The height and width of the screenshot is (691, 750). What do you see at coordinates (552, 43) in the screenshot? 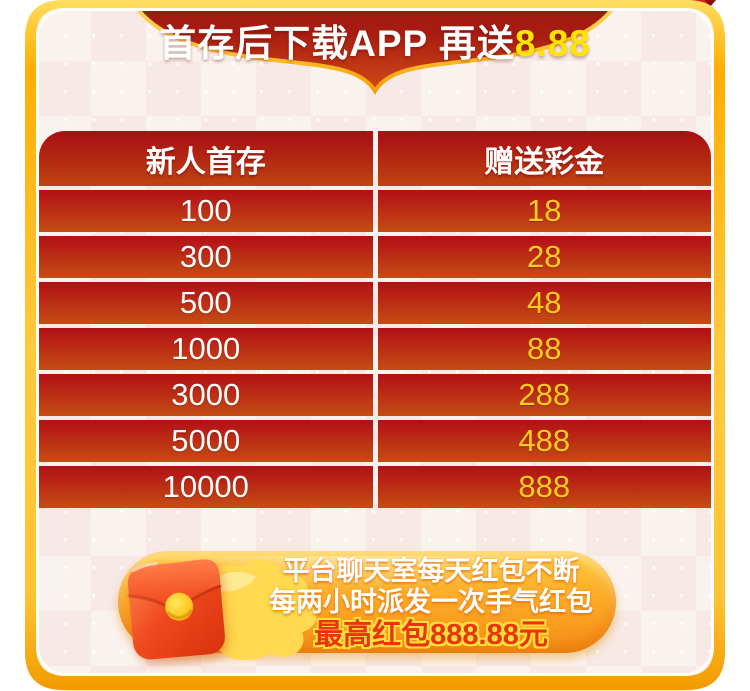
I see `banner-highlight-amount: 8.88` at bounding box center [552, 43].